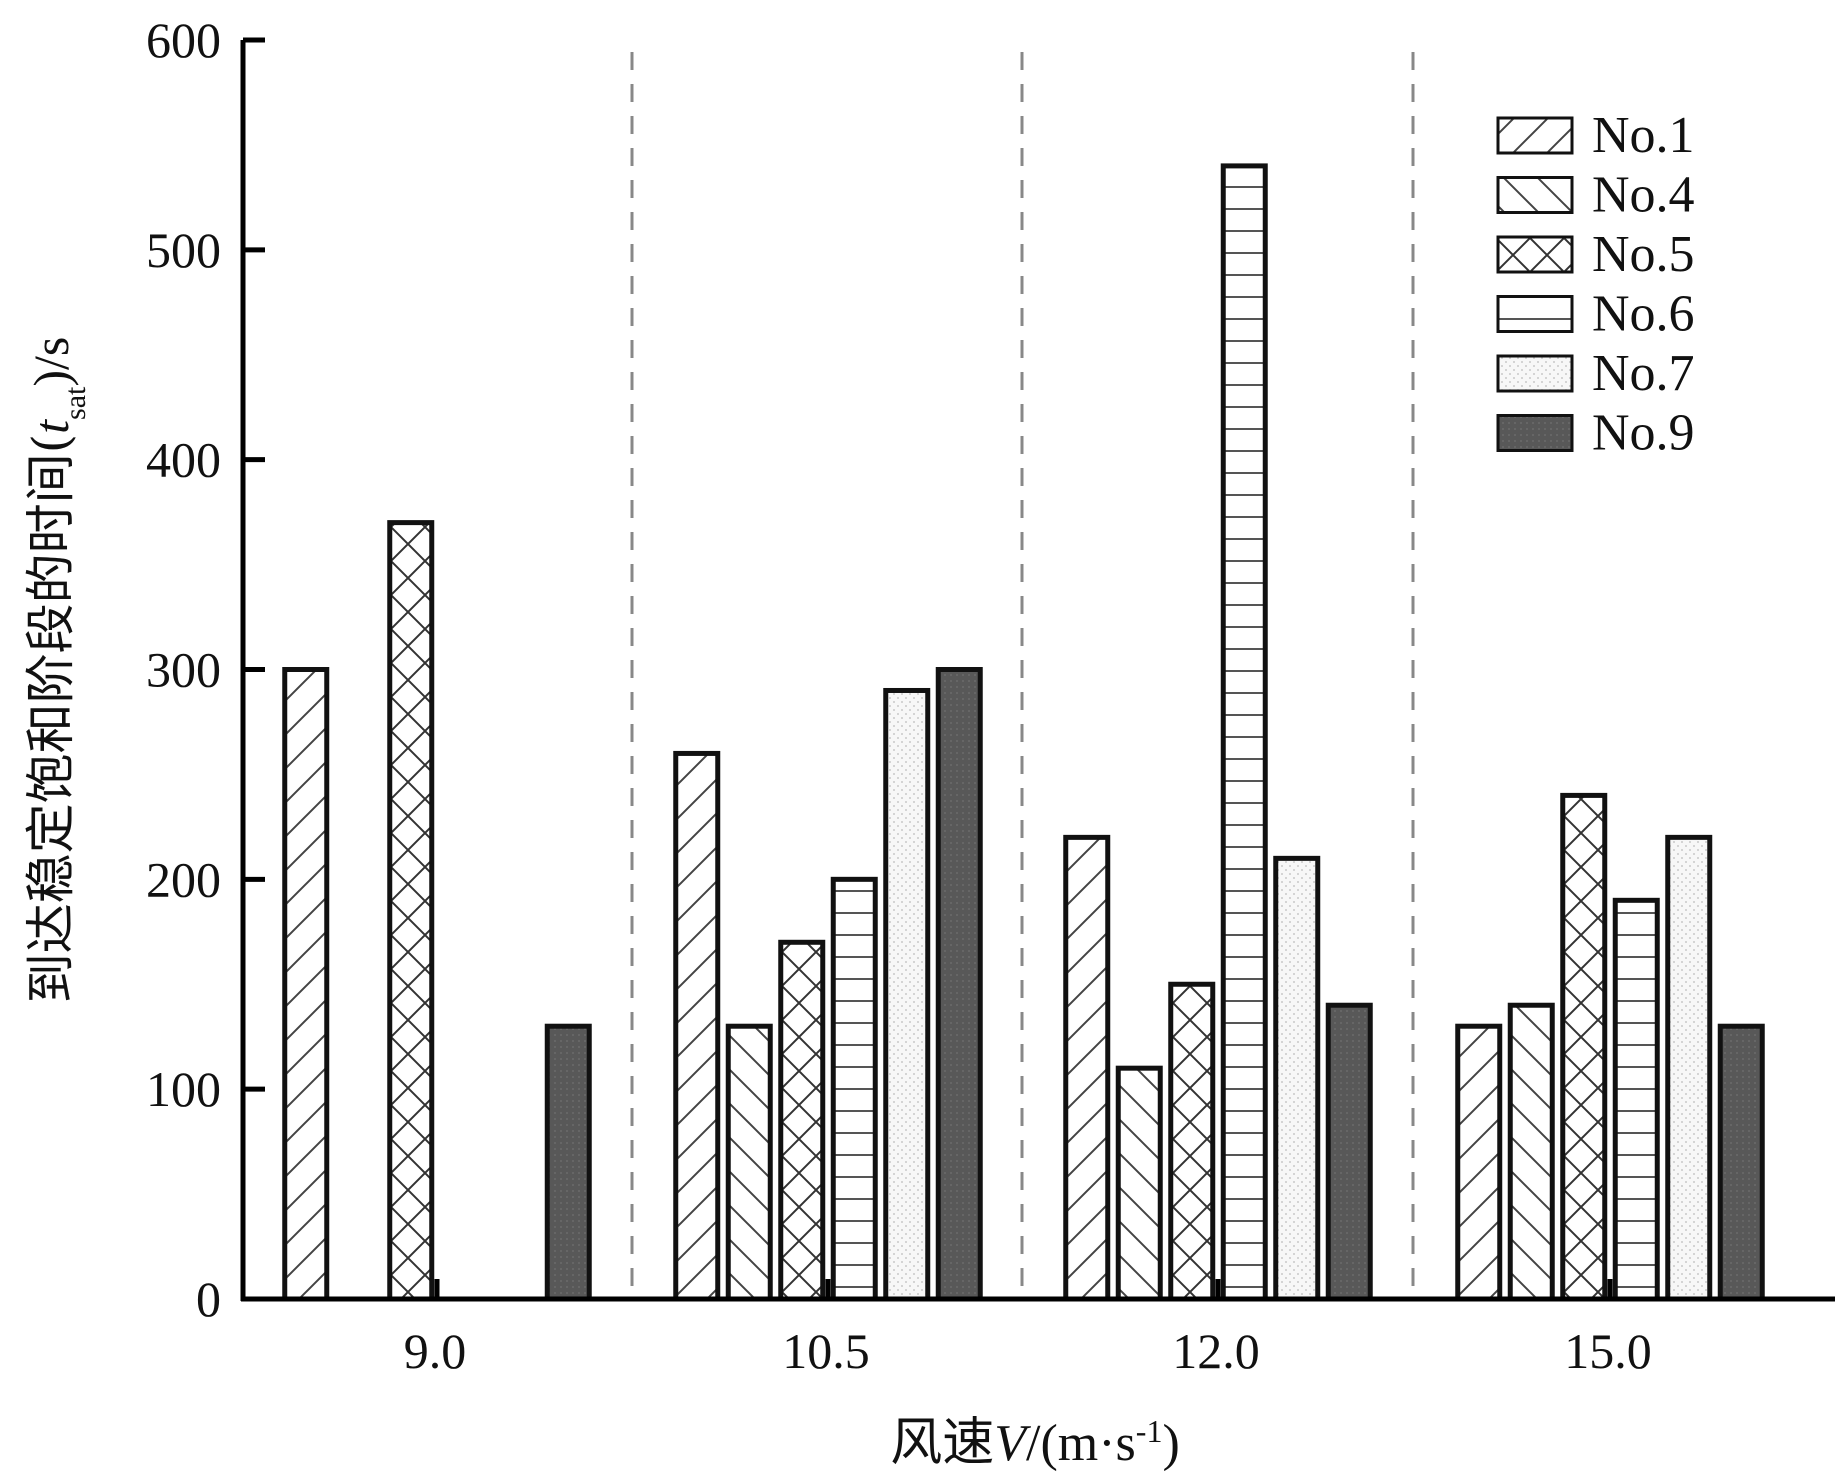  I want to click on bar-no6-12.0, so click(1244, 732).